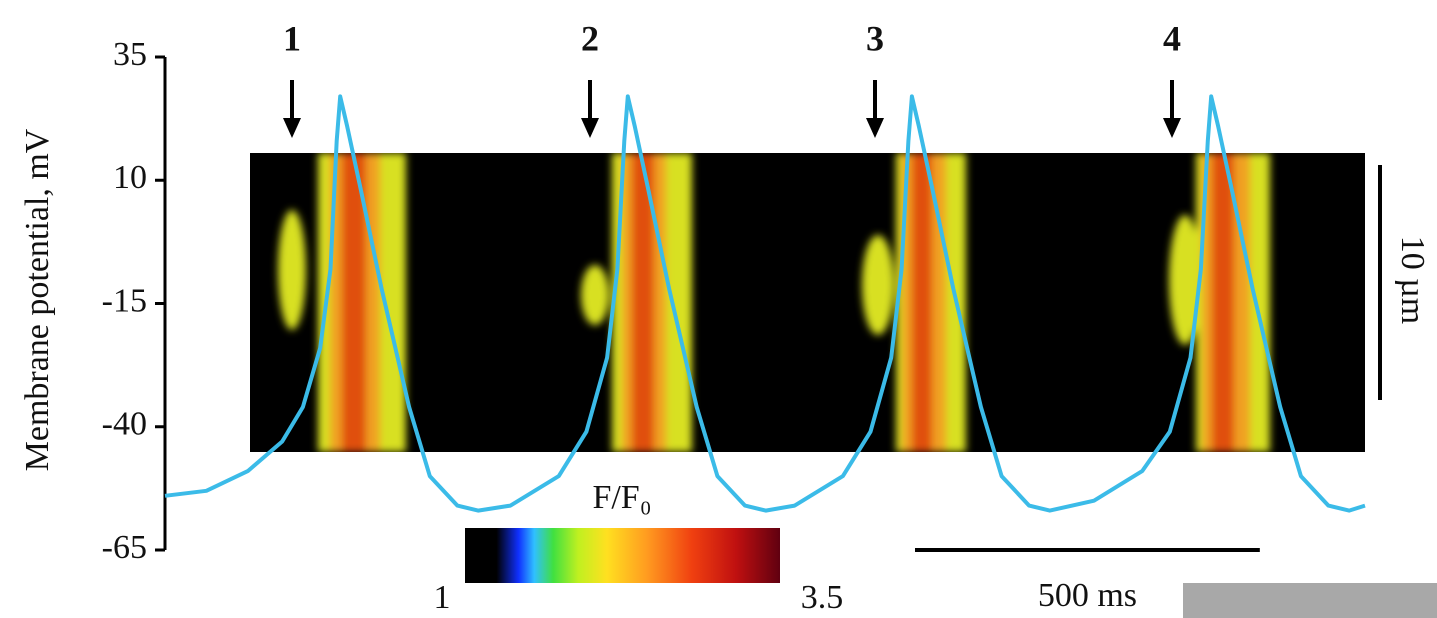 This screenshot has height=618, width=1437. What do you see at coordinates (822, 597) in the screenshot?
I see `colorbar-max: 3.5` at bounding box center [822, 597].